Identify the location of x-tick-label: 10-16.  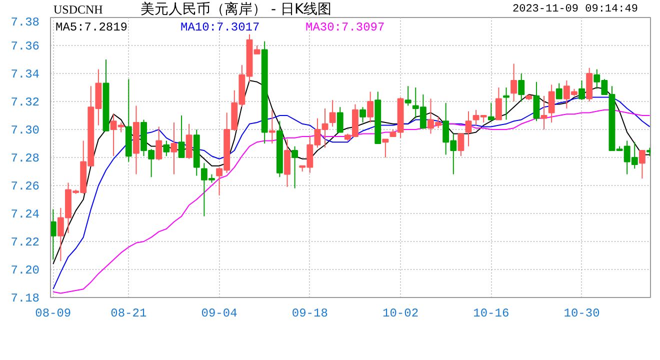
(491, 313).